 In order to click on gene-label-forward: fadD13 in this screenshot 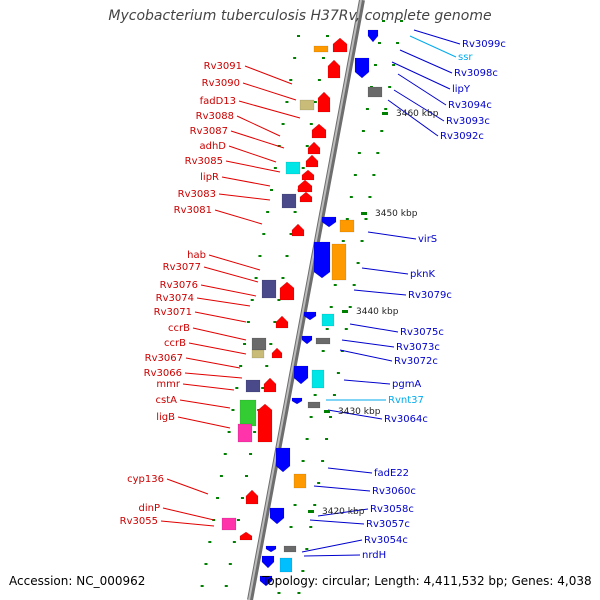, I will do `click(218, 101)`.